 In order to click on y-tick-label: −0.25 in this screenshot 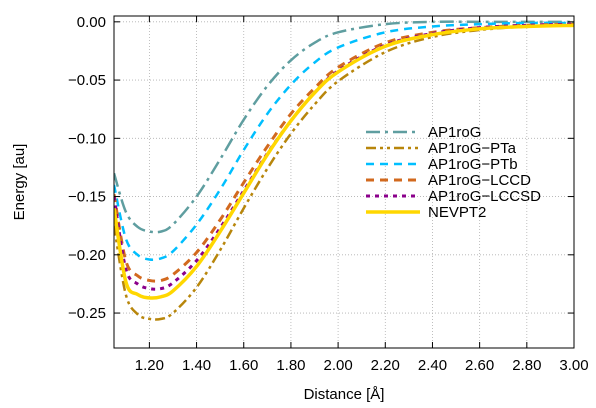, I will do `click(87, 313)`.